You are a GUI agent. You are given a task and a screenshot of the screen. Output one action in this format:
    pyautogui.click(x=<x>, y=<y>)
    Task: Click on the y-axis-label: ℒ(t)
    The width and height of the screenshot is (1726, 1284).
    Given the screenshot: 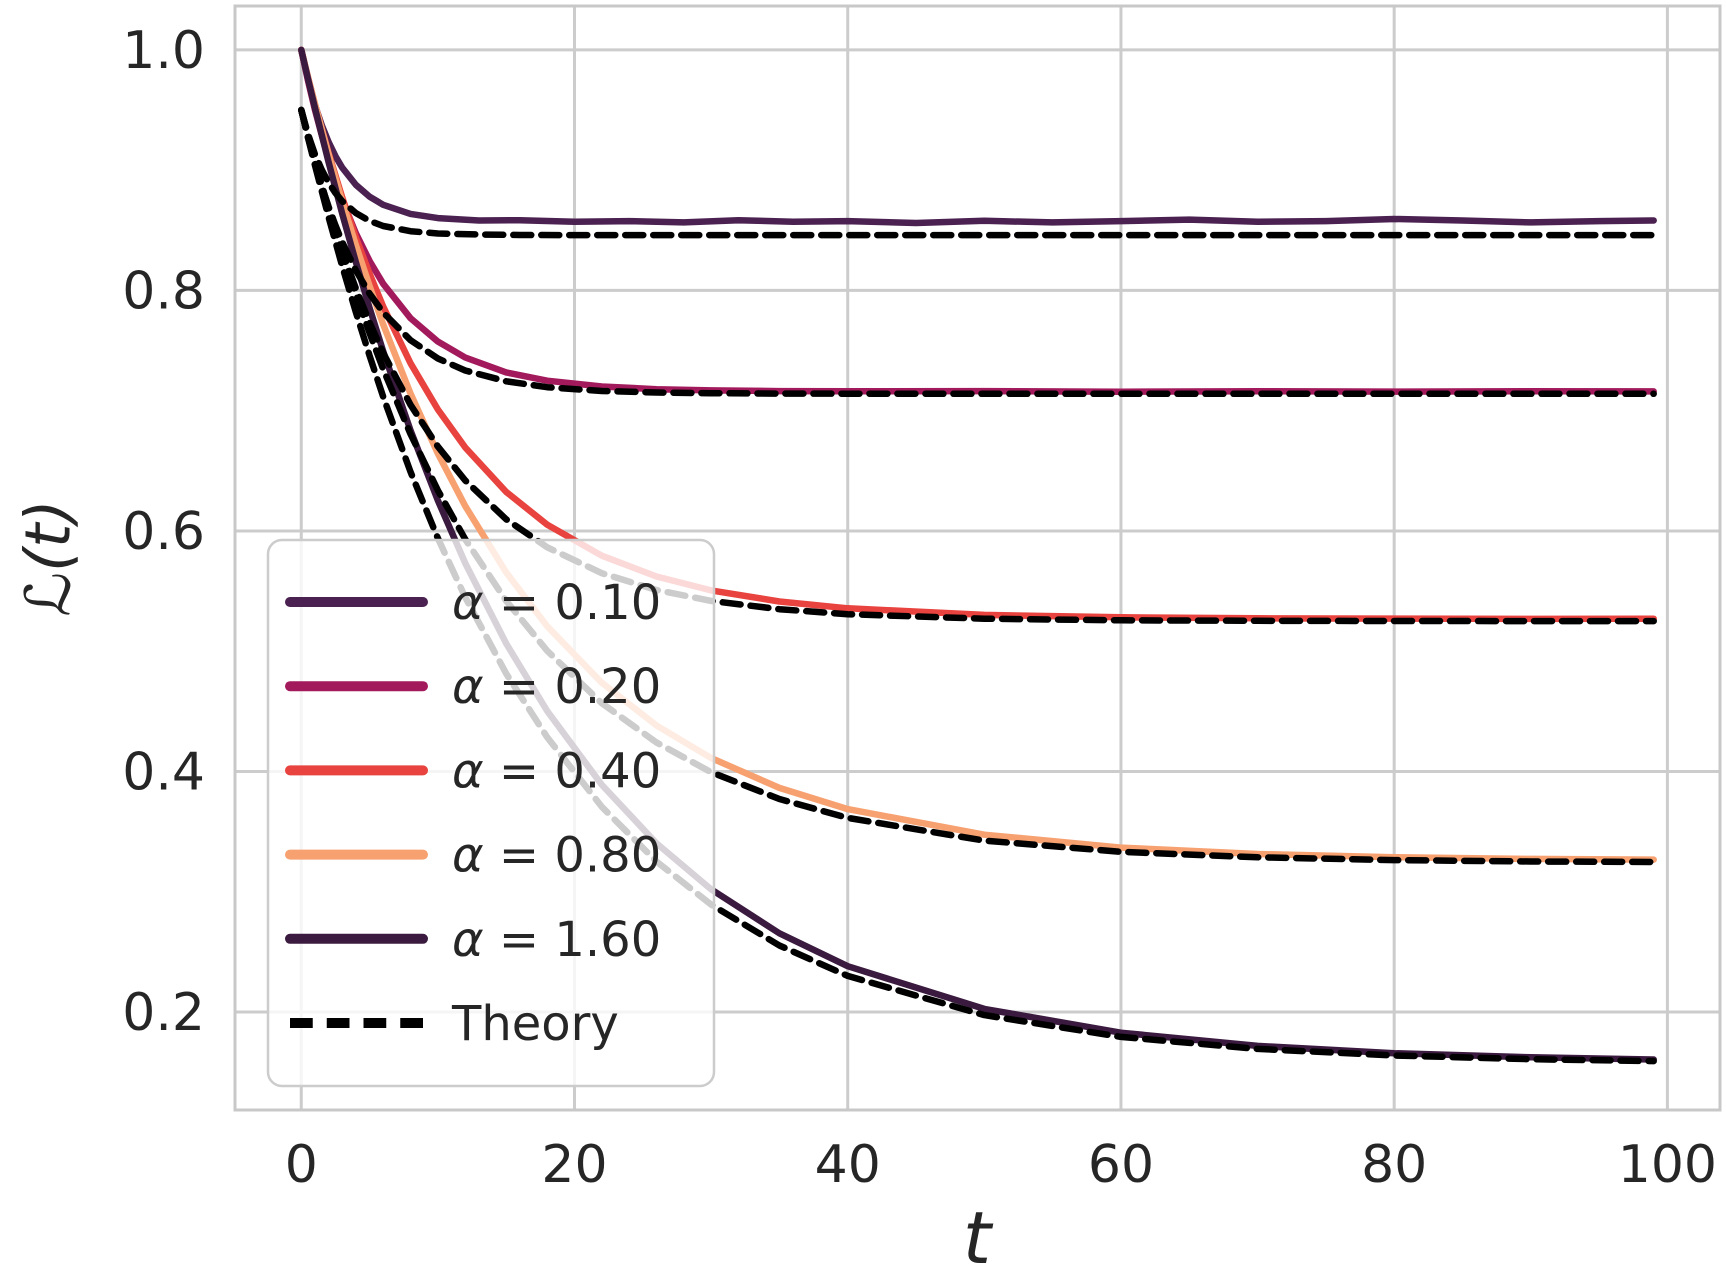 What is the action you would take?
    pyautogui.click(x=48, y=558)
    